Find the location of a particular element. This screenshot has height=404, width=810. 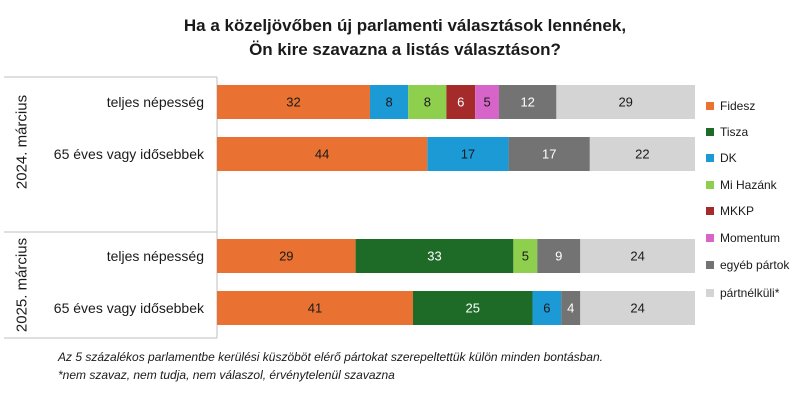

data-label: 12 is located at coordinates (527, 102).